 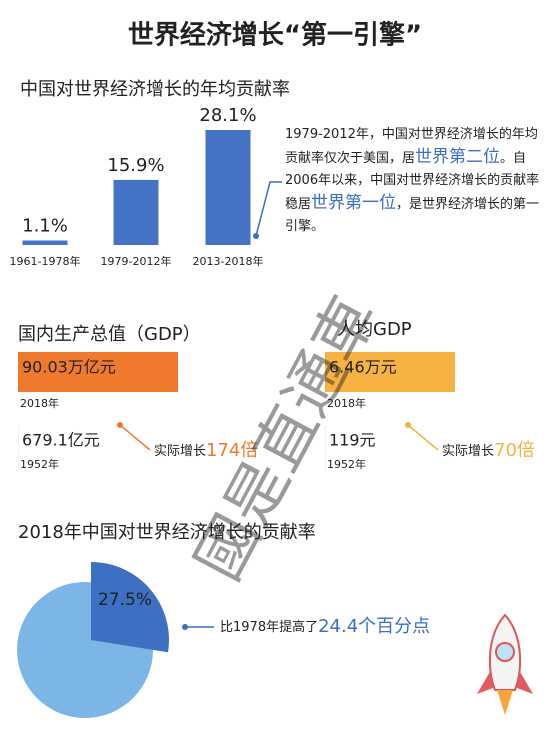 I want to click on page-title: 世界经济增长“第一引擎”, so click(x=275, y=35).